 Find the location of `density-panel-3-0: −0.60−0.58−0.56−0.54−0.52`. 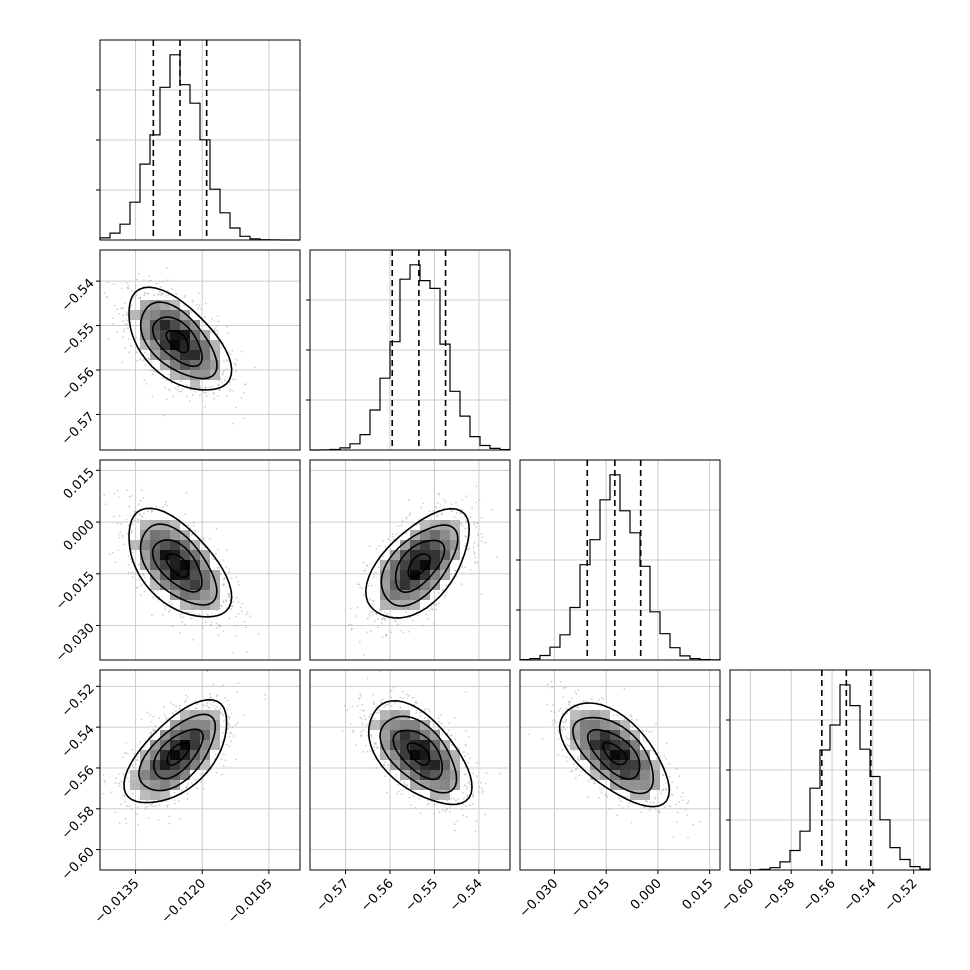

density-panel-3-0: −0.60−0.58−0.56−0.54−0.52 is located at coordinates (180, 776).